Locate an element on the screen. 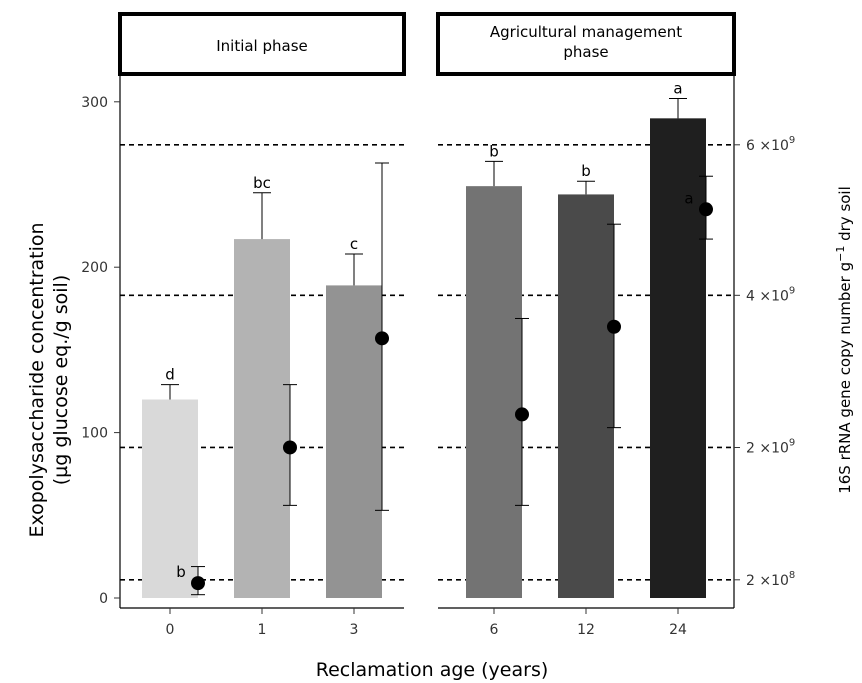 The height and width of the screenshot is (683, 862). point-sig-label-24: a is located at coordinates (688, 198).